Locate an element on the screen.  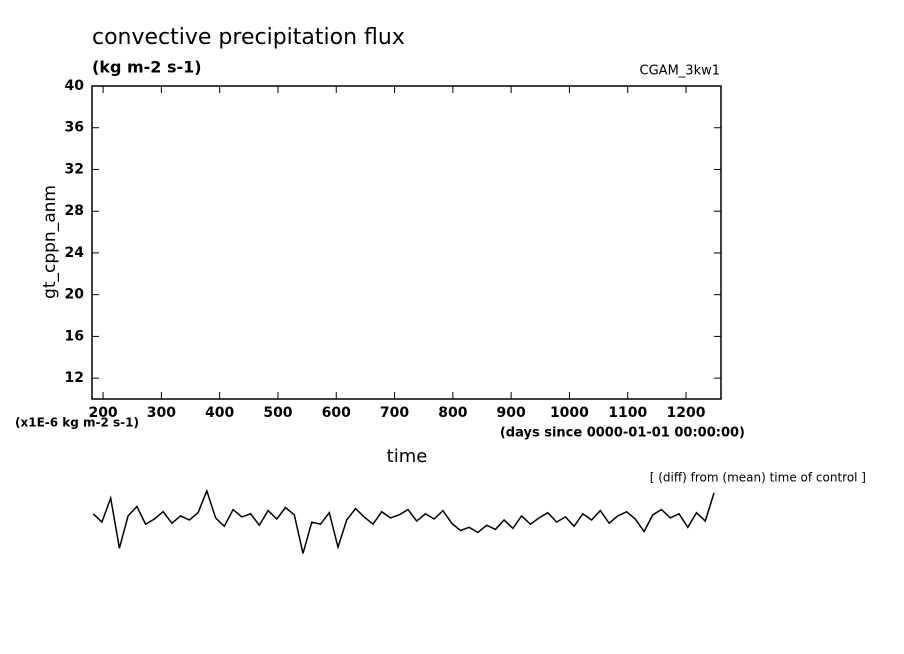
y-units: (x1E-6 kg m-2 s-1) is located at coordinates (77, 423).